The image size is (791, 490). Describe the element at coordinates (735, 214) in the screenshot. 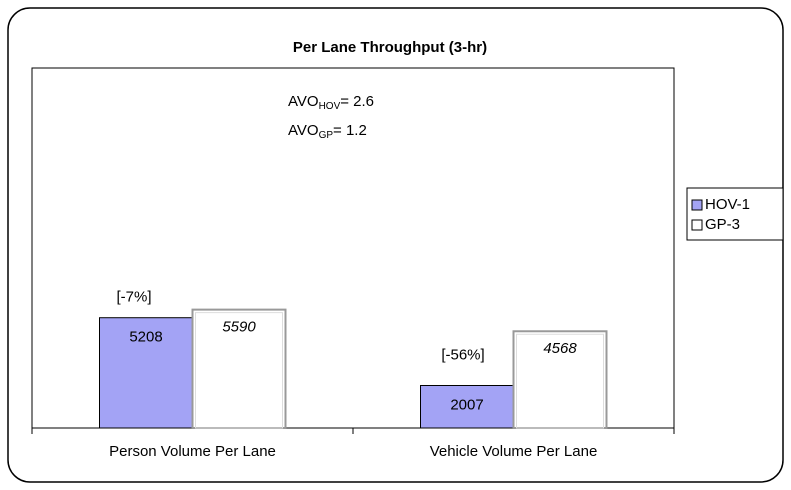

I see `legend` at that location.